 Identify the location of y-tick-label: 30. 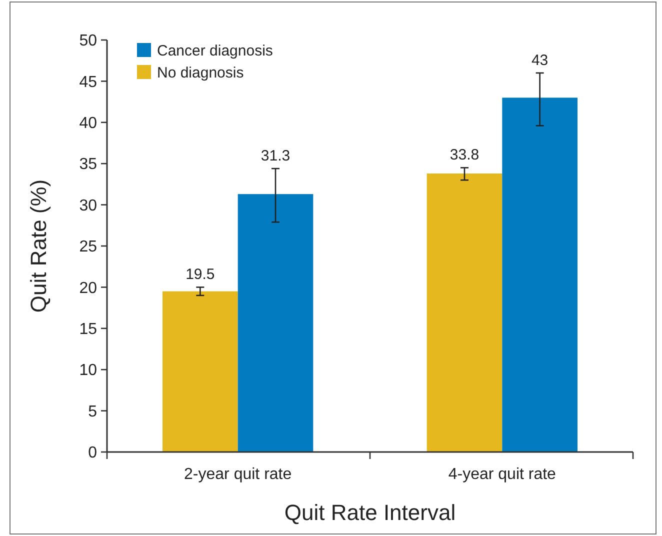
(88, 205).